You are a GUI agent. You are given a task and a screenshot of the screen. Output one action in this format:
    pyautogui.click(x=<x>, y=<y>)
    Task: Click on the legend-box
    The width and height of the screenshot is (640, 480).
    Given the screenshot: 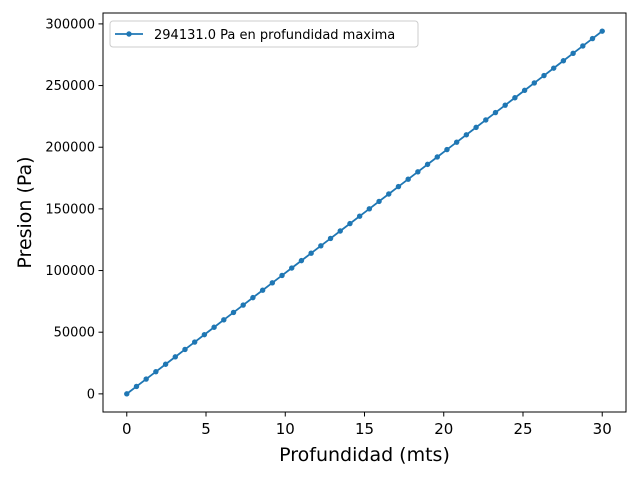 What is the action you would take?
    pyautogui.click(x=264, y=34)
    